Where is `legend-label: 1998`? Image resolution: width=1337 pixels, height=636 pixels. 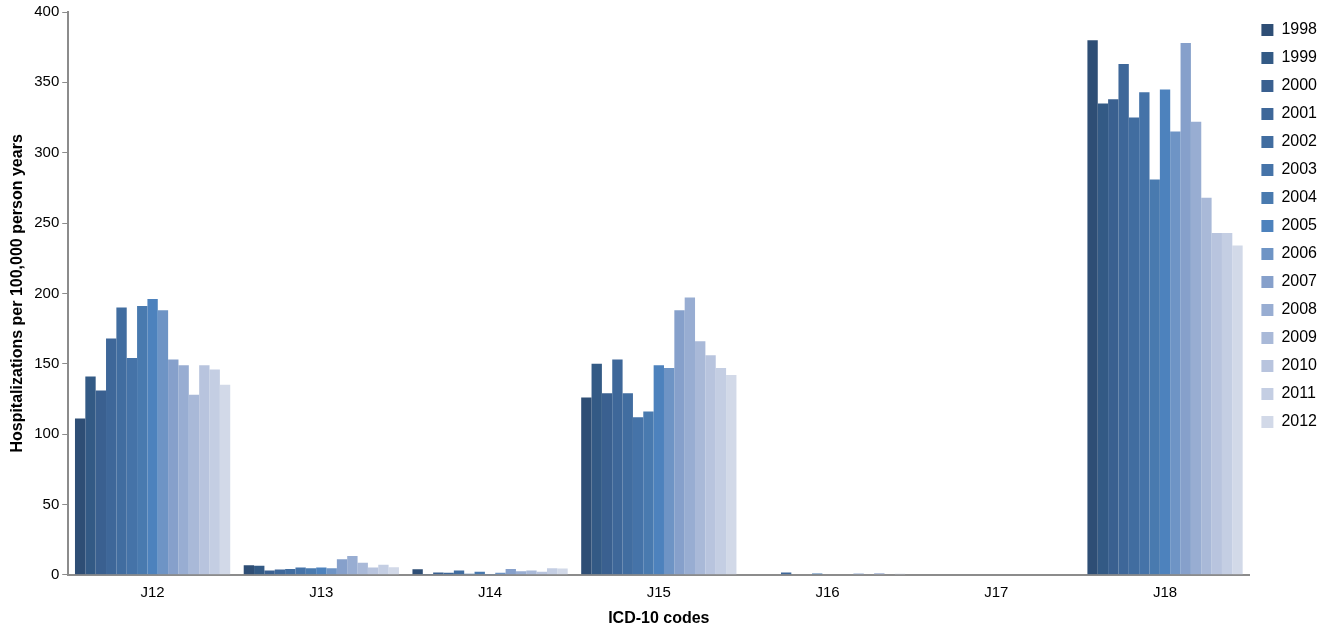
legend-label: 1998 is located at coordinates (1299, 29).